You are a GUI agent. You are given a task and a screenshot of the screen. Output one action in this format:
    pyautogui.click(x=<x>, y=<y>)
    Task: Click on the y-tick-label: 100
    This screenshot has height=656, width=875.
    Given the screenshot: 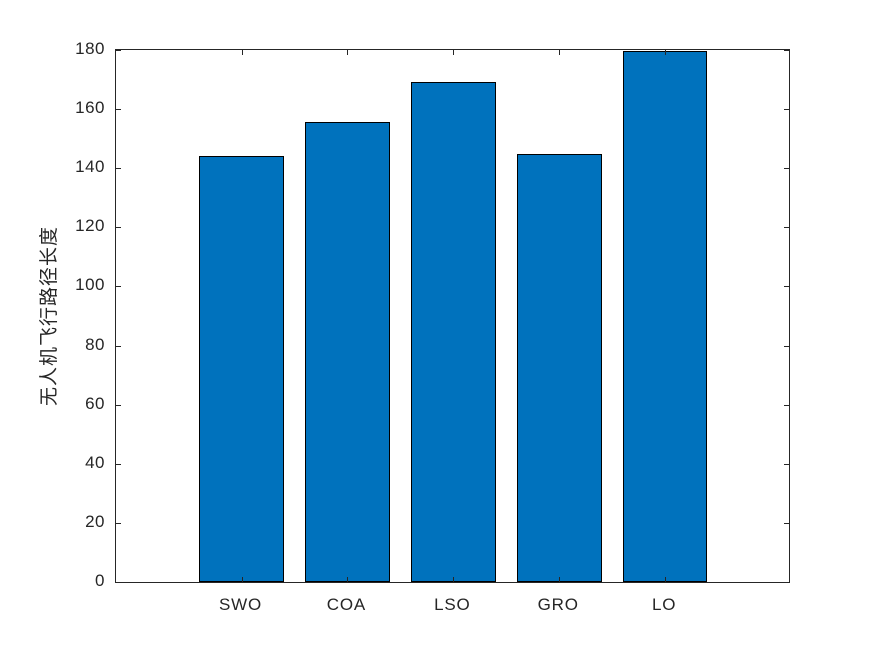 What is the action you would take?
    pyautogui.click(x=90, y=285)
    